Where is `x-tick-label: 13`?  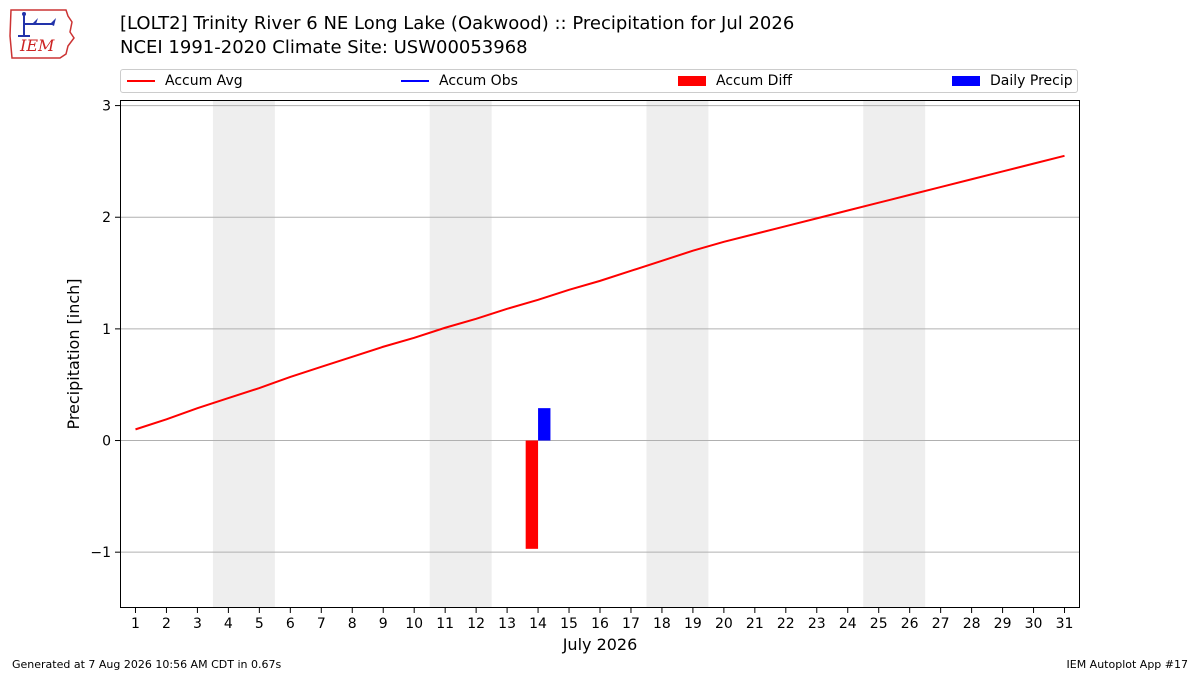 x-tick-label: 13 is located at coordinates (507, 624).